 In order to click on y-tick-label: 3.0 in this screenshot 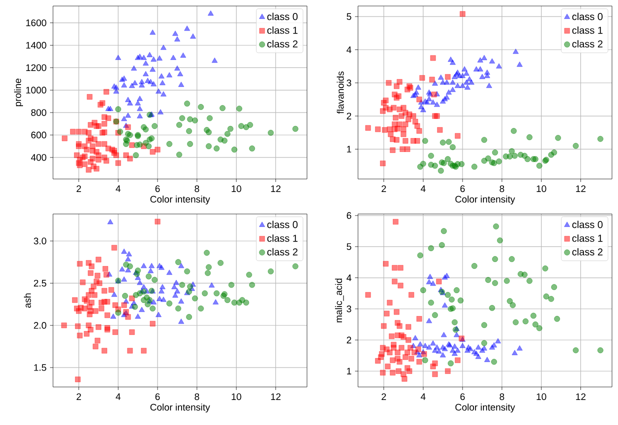, I will do `click(40, 241)`.